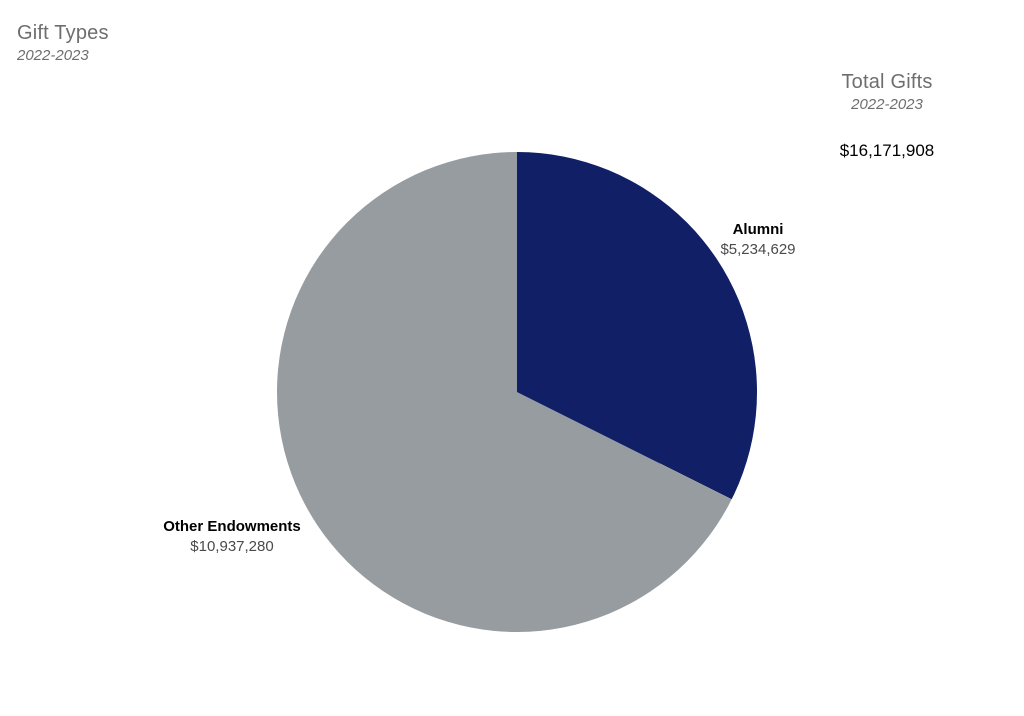 This screenshot has height=716, width=1024. Describe the element at coordinates (232, 526) in the screenshot. I see `other-endowments-slice-label: Other Endowments` at that location.